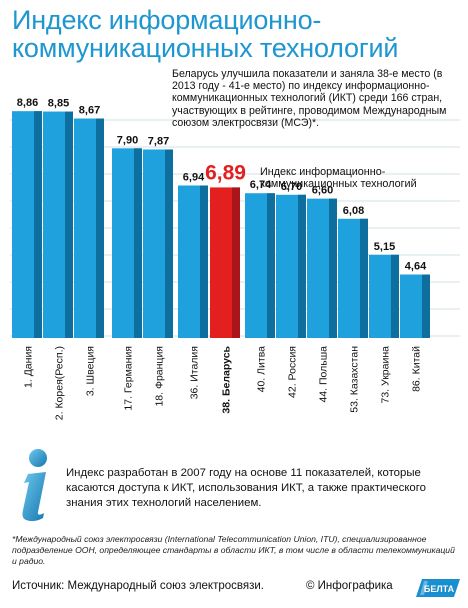 The height and width of the screenshot is (608, 468). What do you see at coordinates (323, 172) in the screenshot?
I see `highlight-label-line-1: Индекс информационно-` at bounding box center [323, 172].